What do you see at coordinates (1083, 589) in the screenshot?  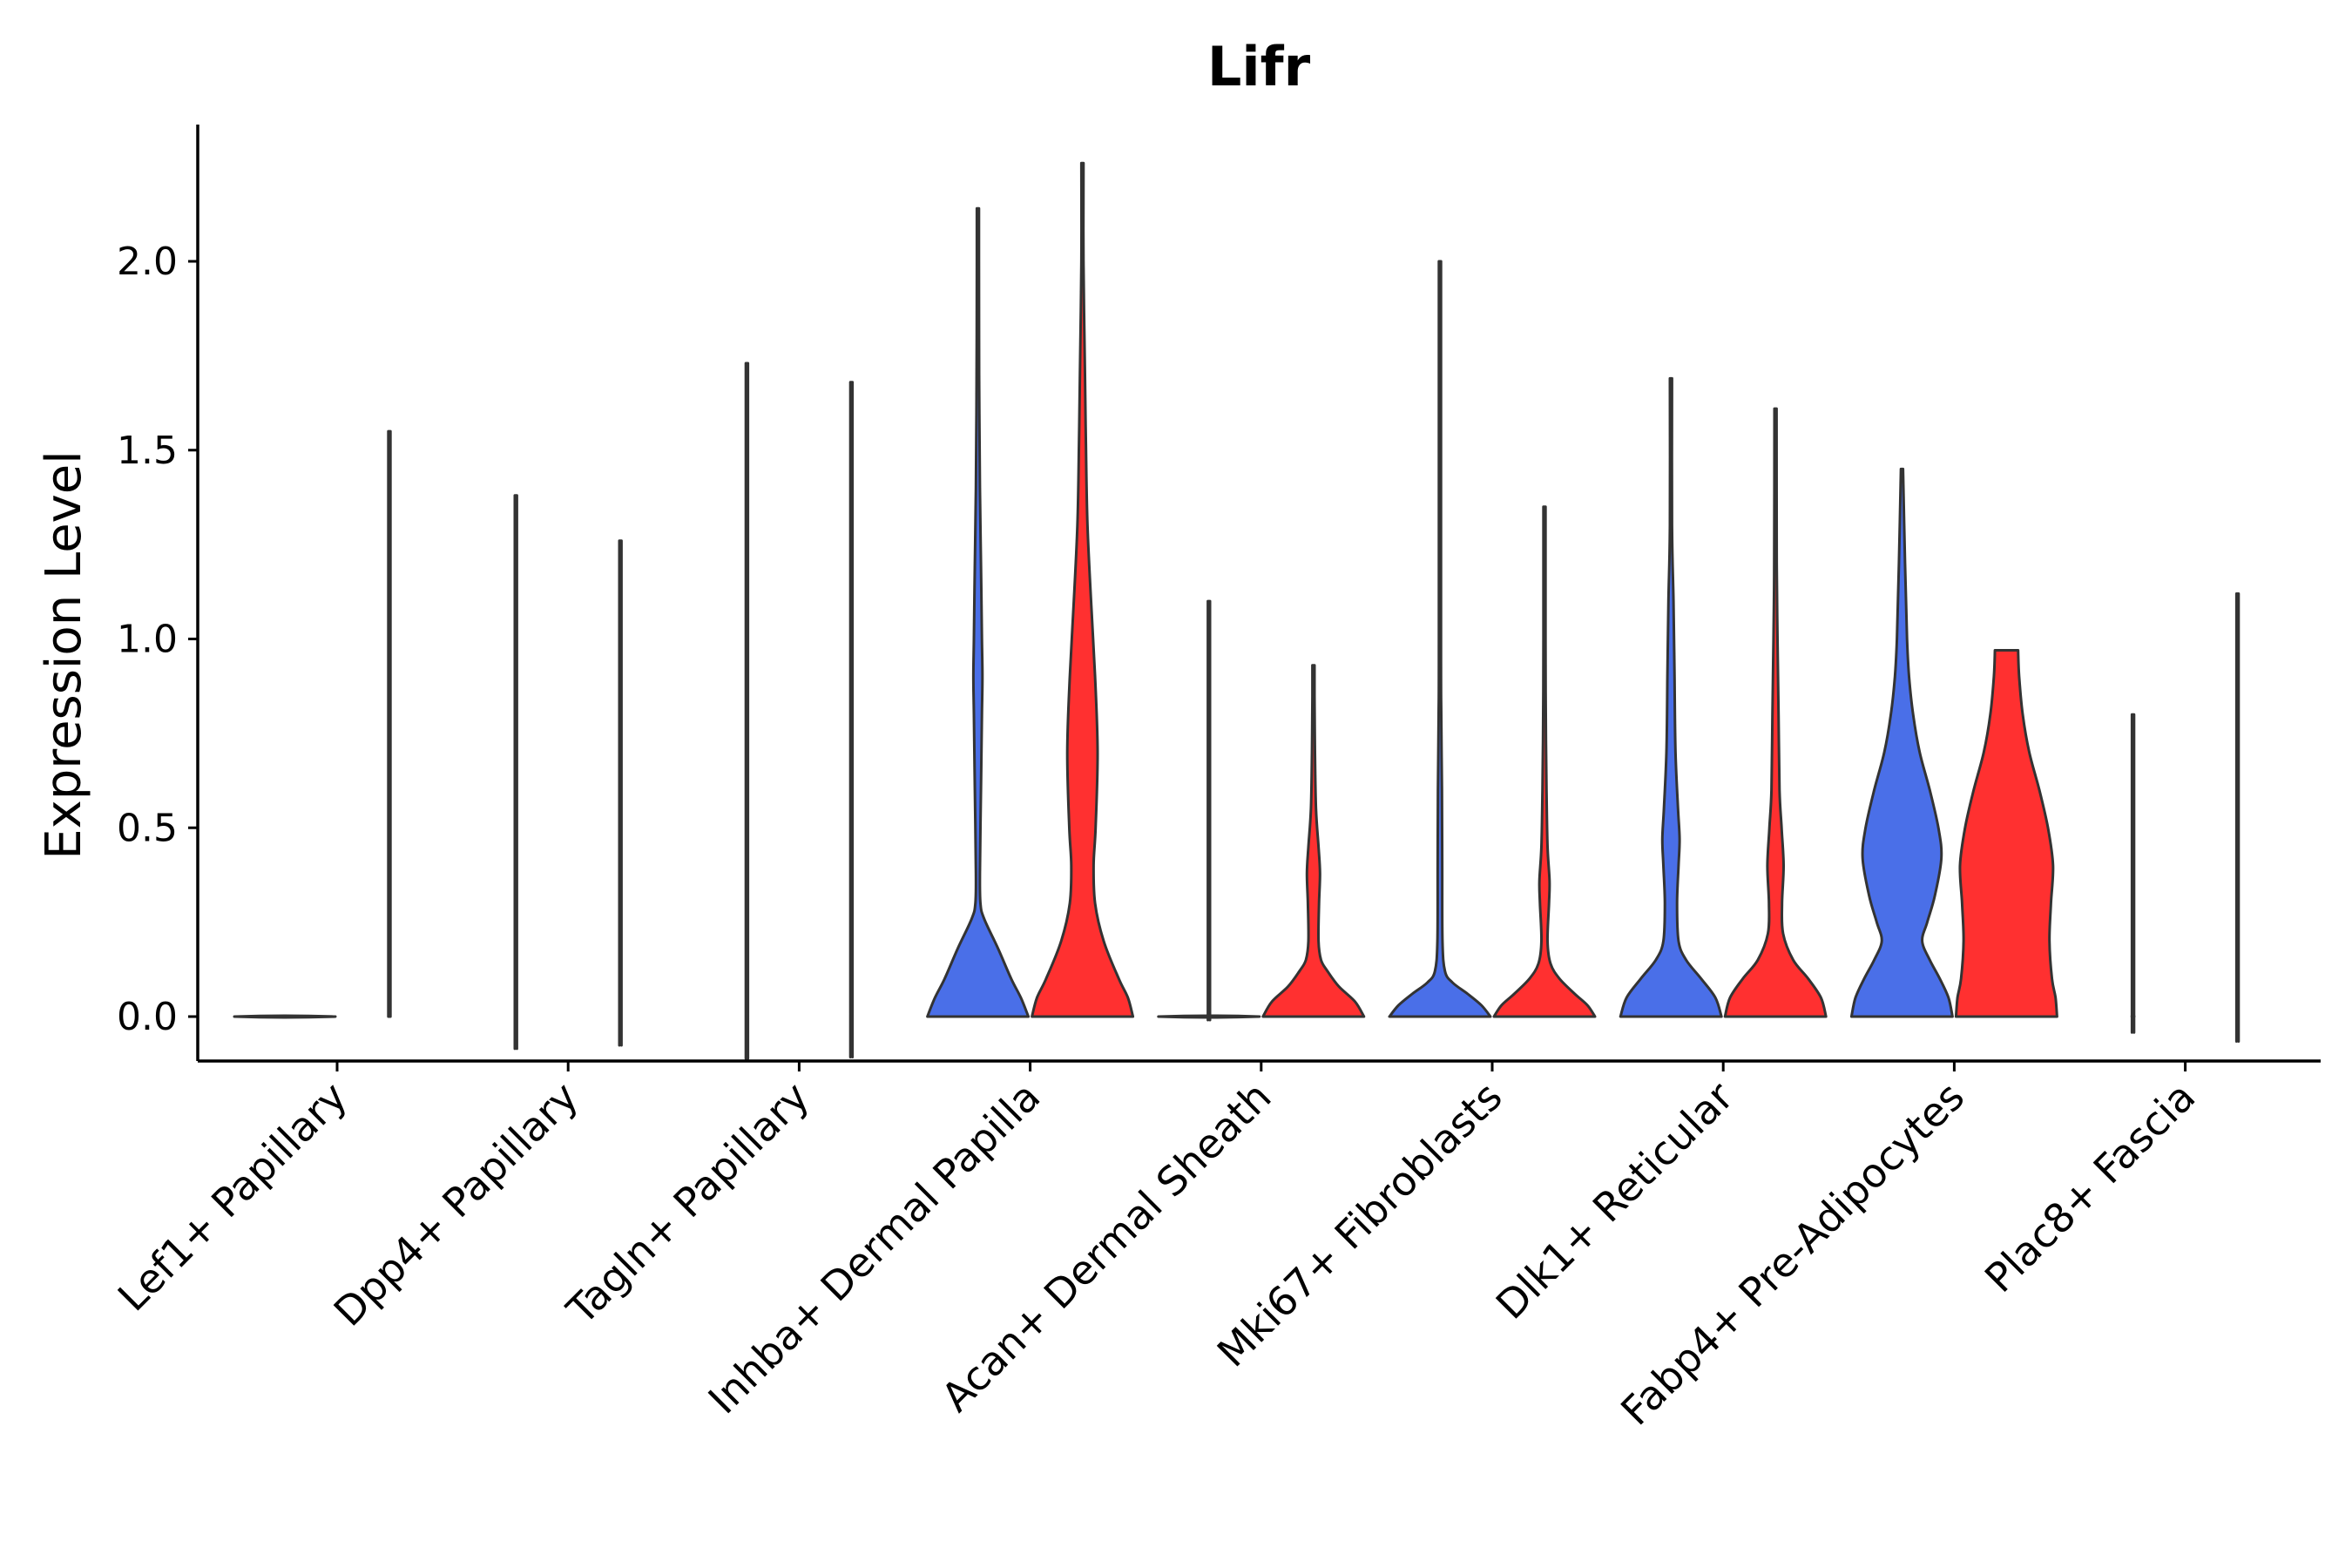 I see `violin-3-red` at bounding box center [1083, 589].